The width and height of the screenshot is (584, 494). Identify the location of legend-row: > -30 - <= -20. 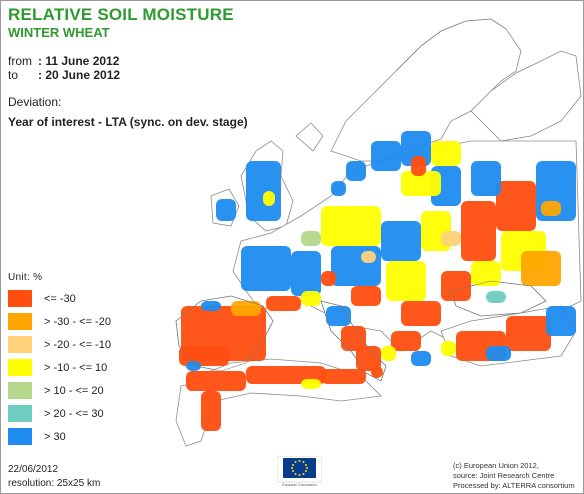
(59, 321).